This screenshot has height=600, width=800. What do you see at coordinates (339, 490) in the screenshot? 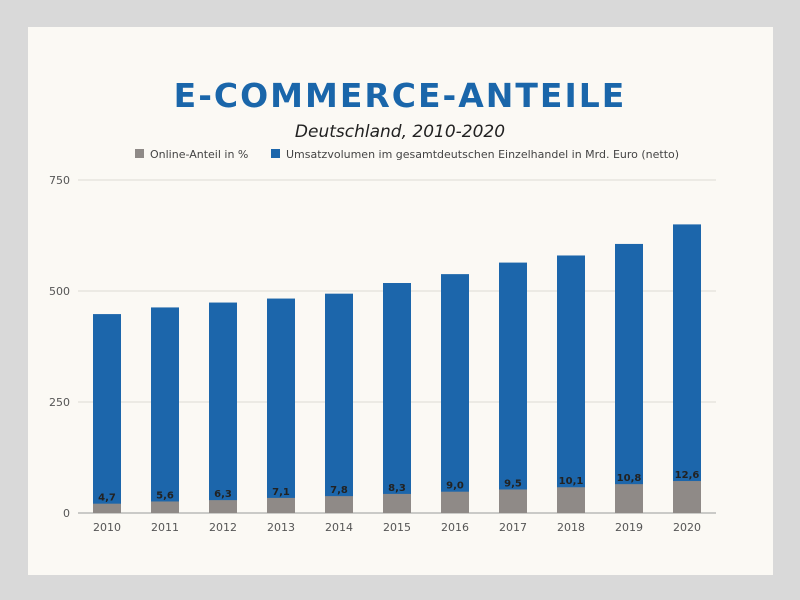
I see `data-label-online: 7,8` at bounding box center [339, 490].